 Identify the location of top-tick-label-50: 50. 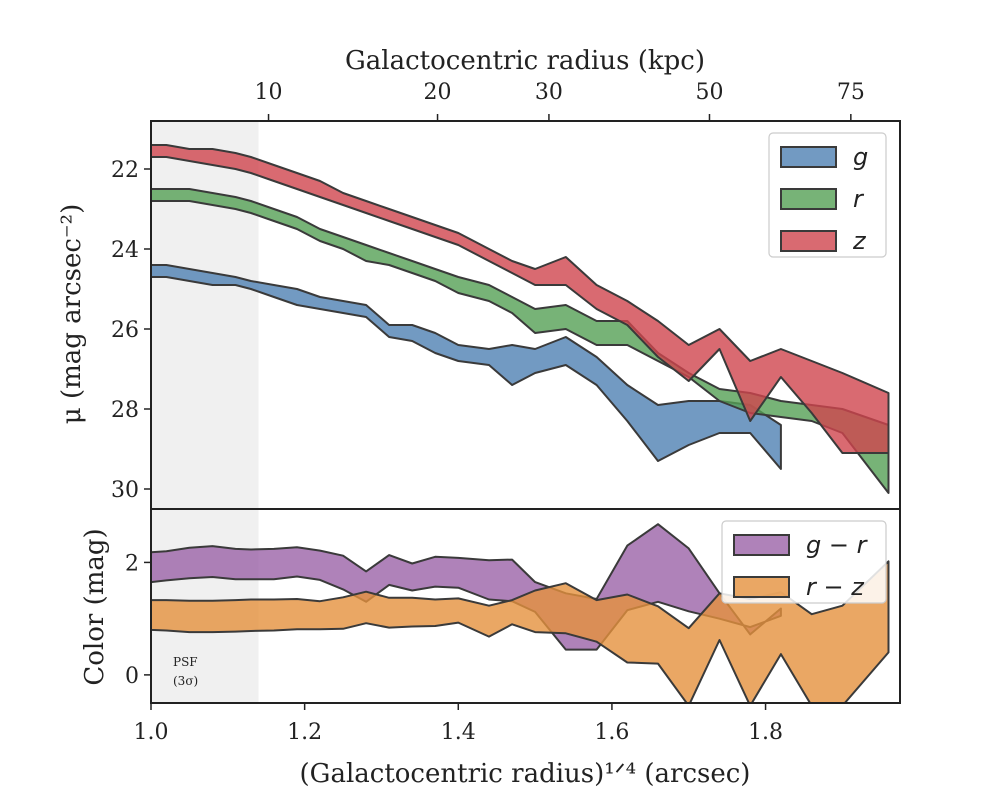
(709, 92).